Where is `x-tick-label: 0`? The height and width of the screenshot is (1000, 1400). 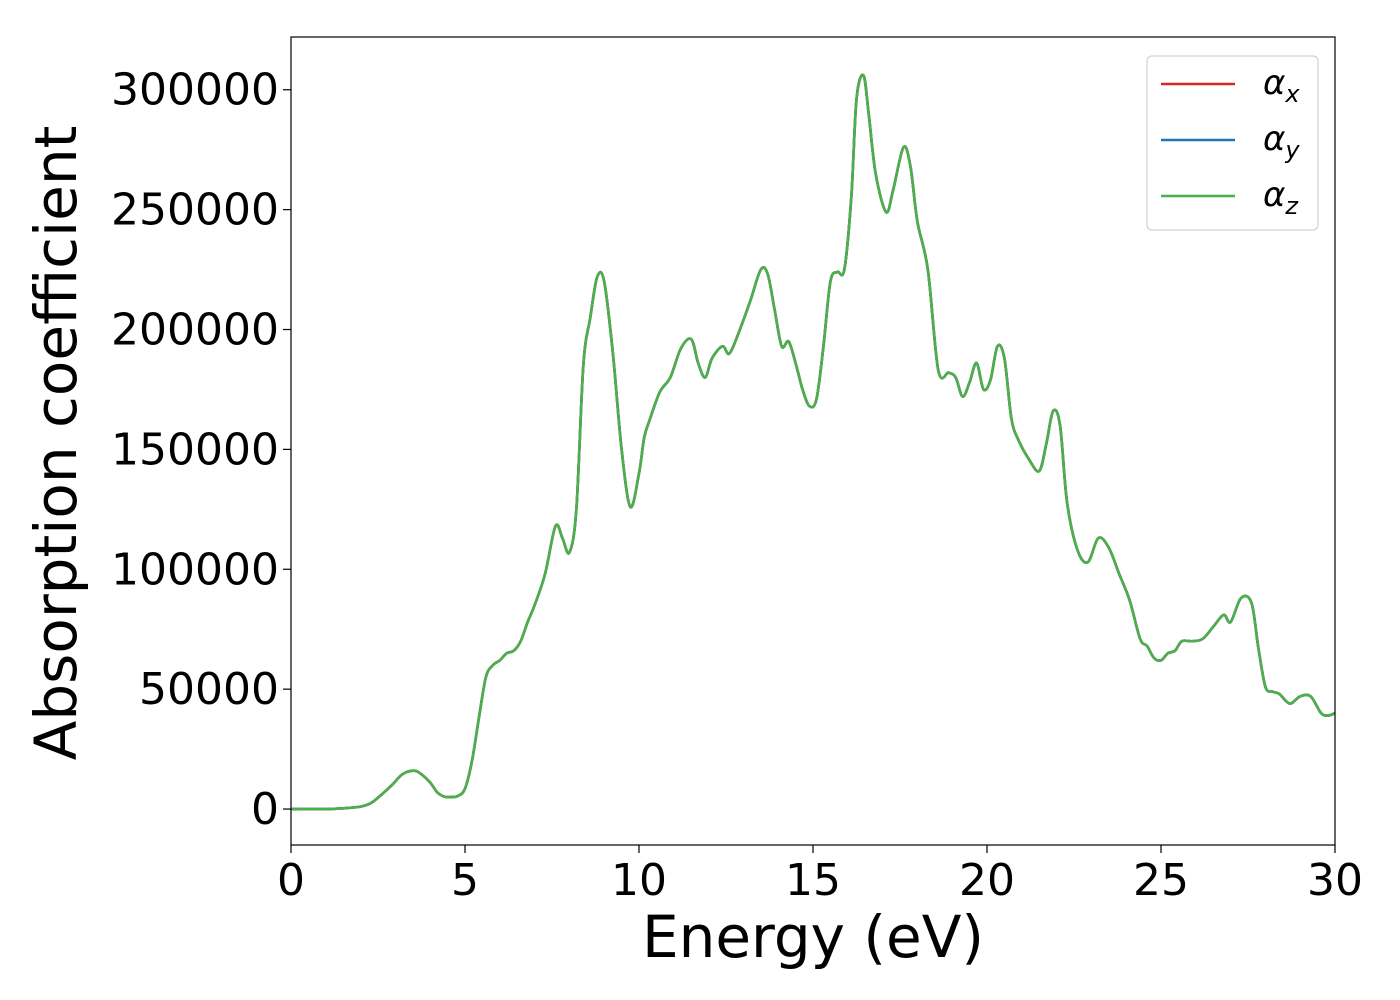 x-tick-label: 0 is located at coordinates (291, 880).